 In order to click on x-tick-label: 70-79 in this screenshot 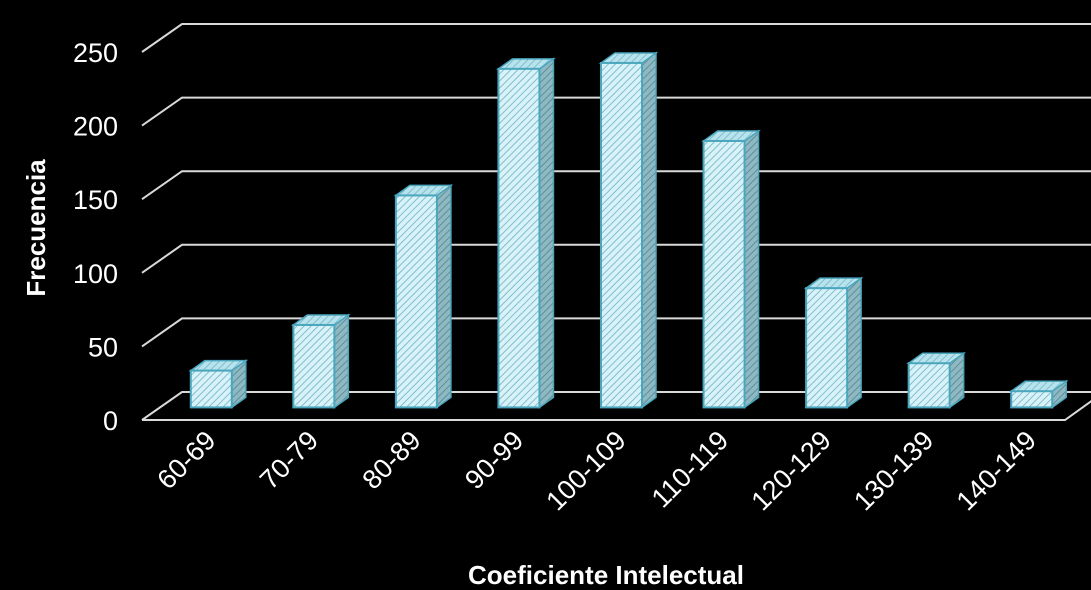, I will do `click(289, 460)`.